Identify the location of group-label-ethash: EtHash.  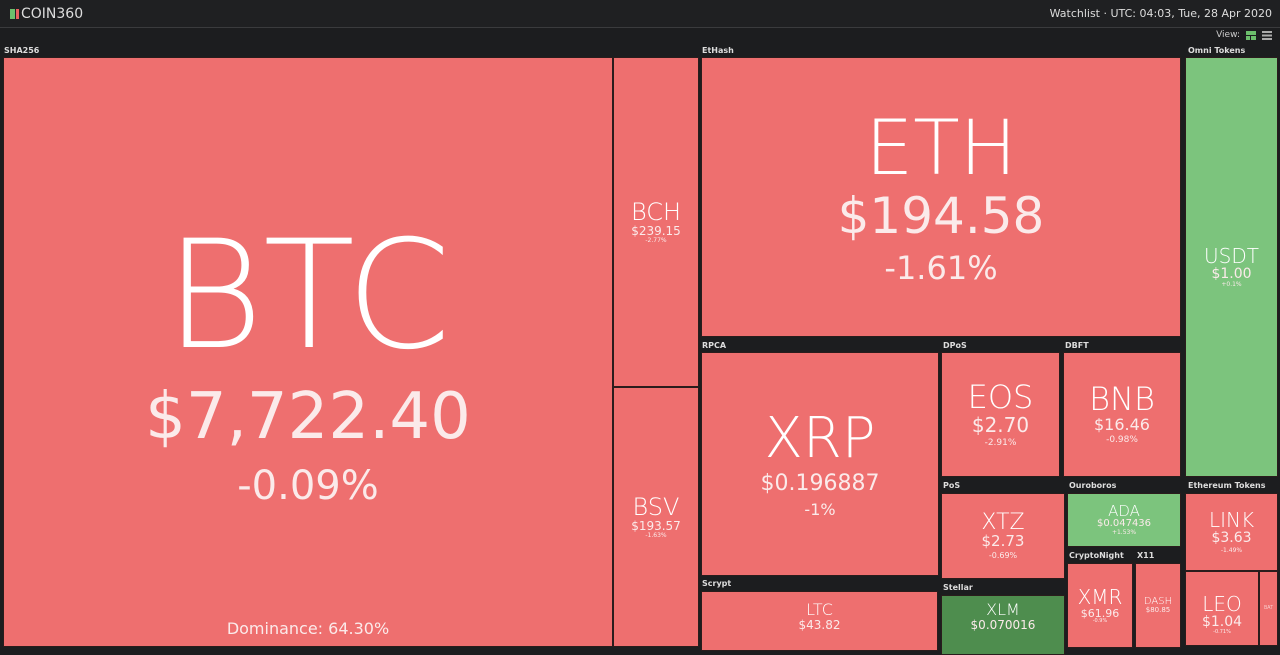
(718, 50).